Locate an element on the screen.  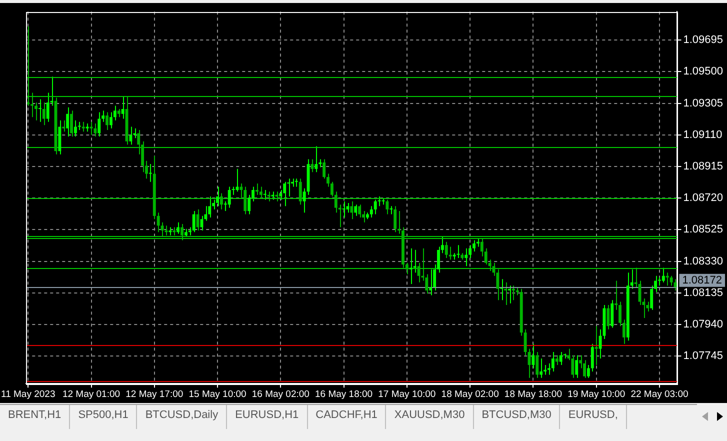
y-tick-label: 1.08135 is located at coordinates (703, 292).